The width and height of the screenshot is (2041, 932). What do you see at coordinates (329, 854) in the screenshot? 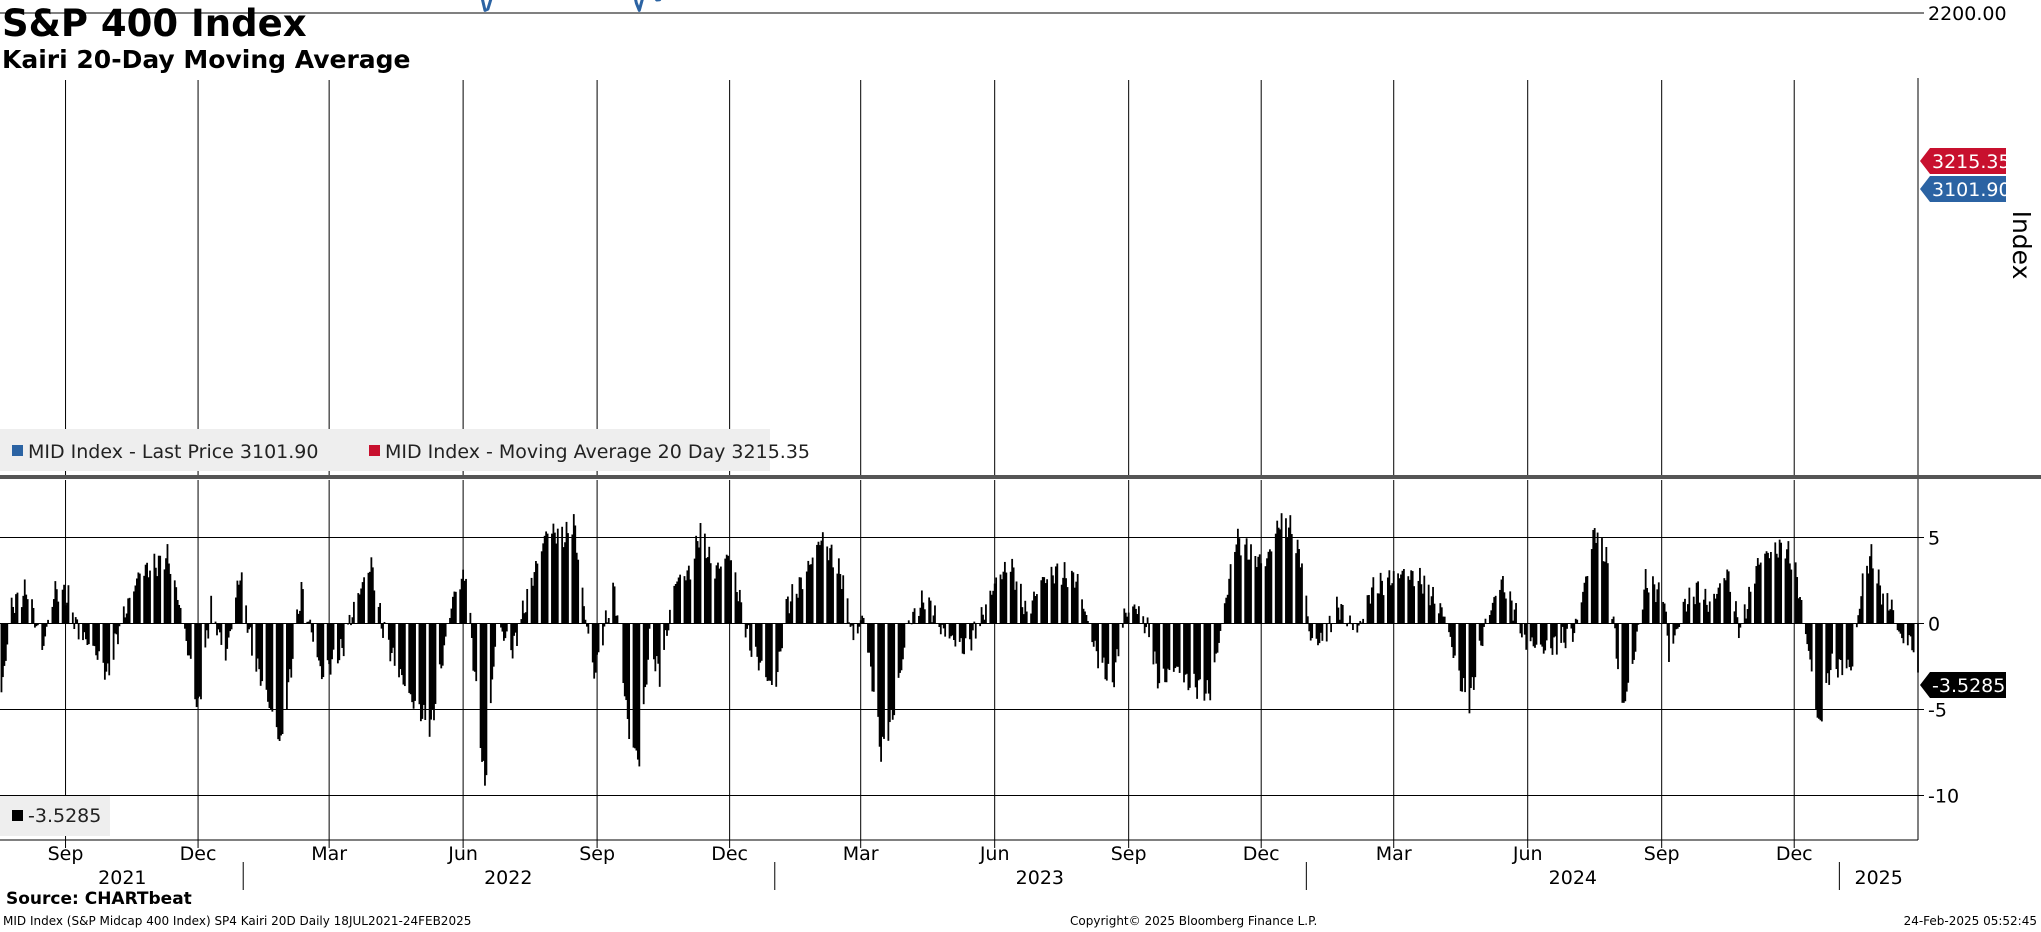
I see `xtick-label-month: Mar` at bounding box center [329, 854].